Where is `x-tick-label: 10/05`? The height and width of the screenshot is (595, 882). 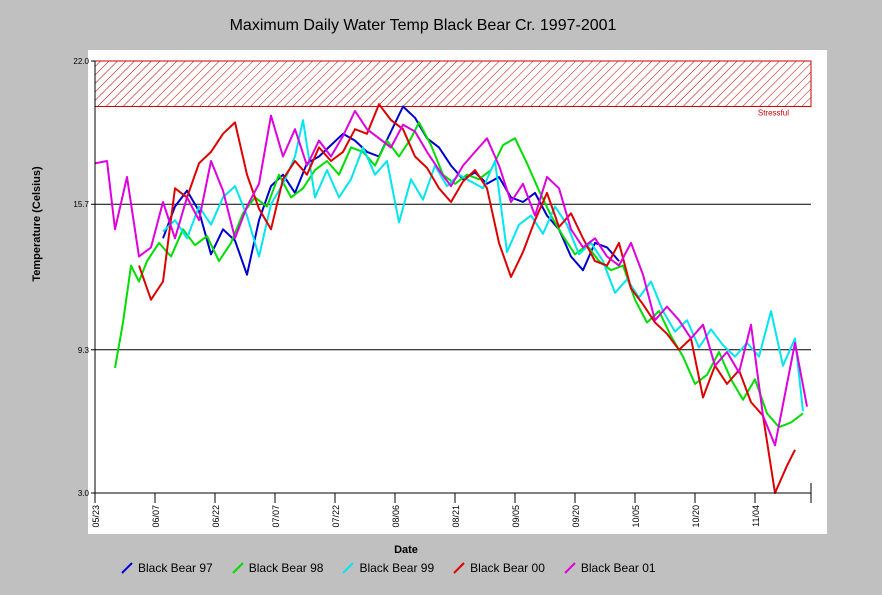
x-tick-label: 10/05 is located at coordinates (636, 516).